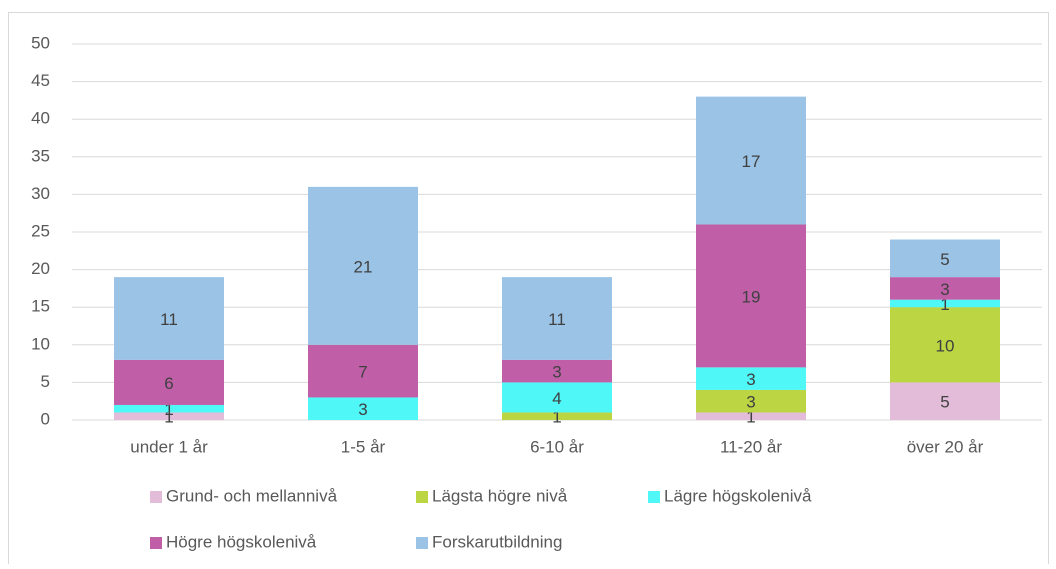  Describe the element at coordinates (500, 495) in the screenshot. I see `legend-label: Lägsta högre nivå` at that location.